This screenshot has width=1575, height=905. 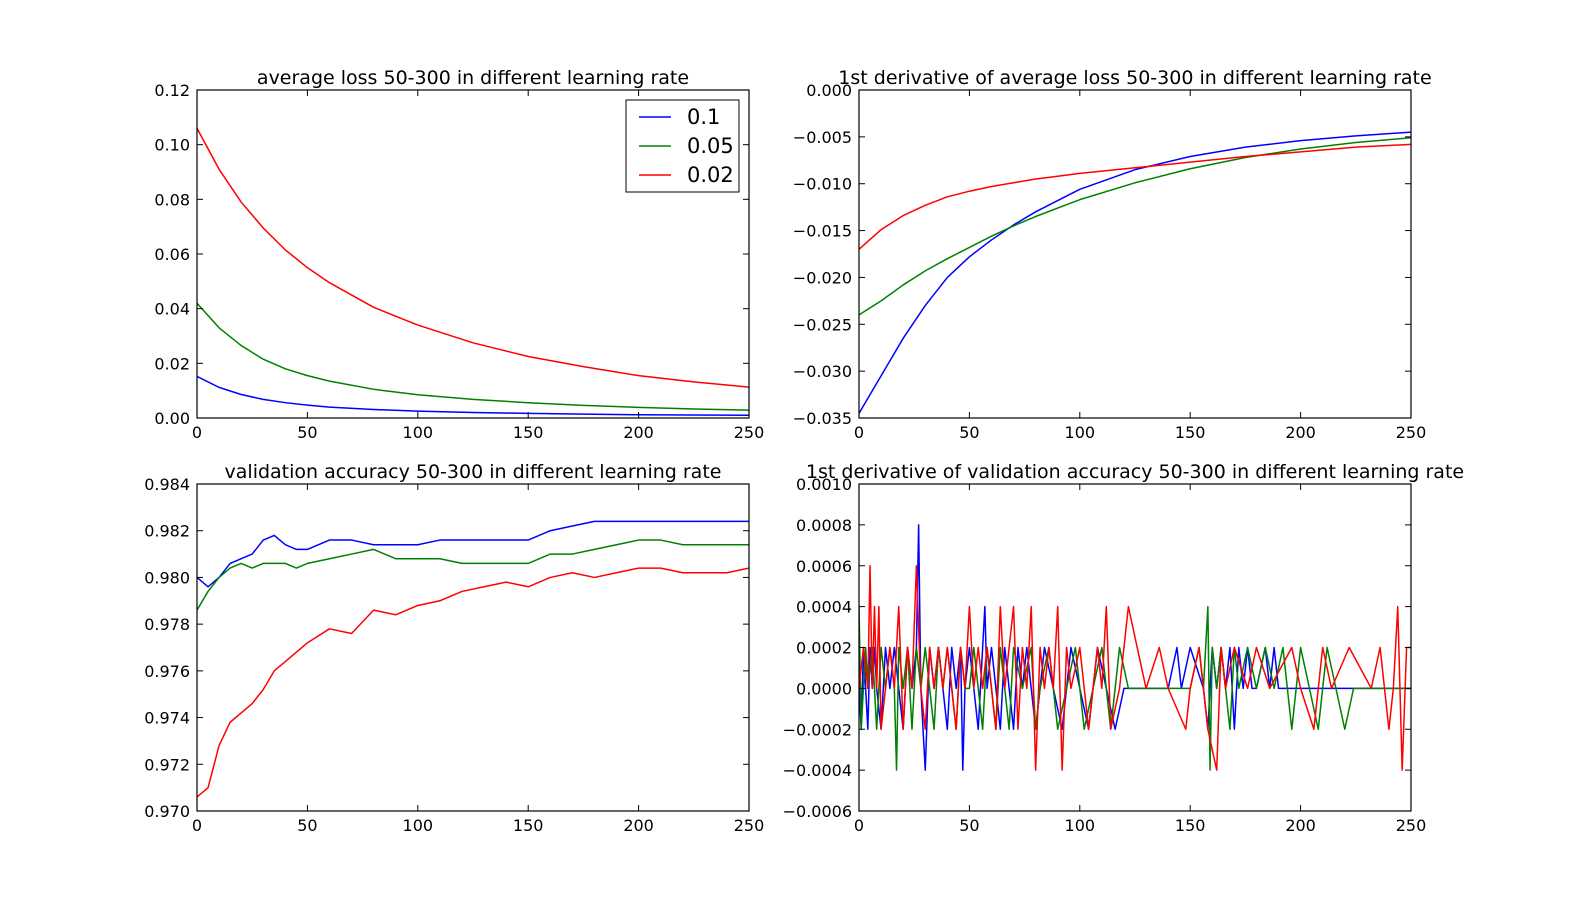 What do you see at coordinates (822, 324) in the screenshot?
I see `y-tick-label: −0.025` at bounding box center [822, 324].